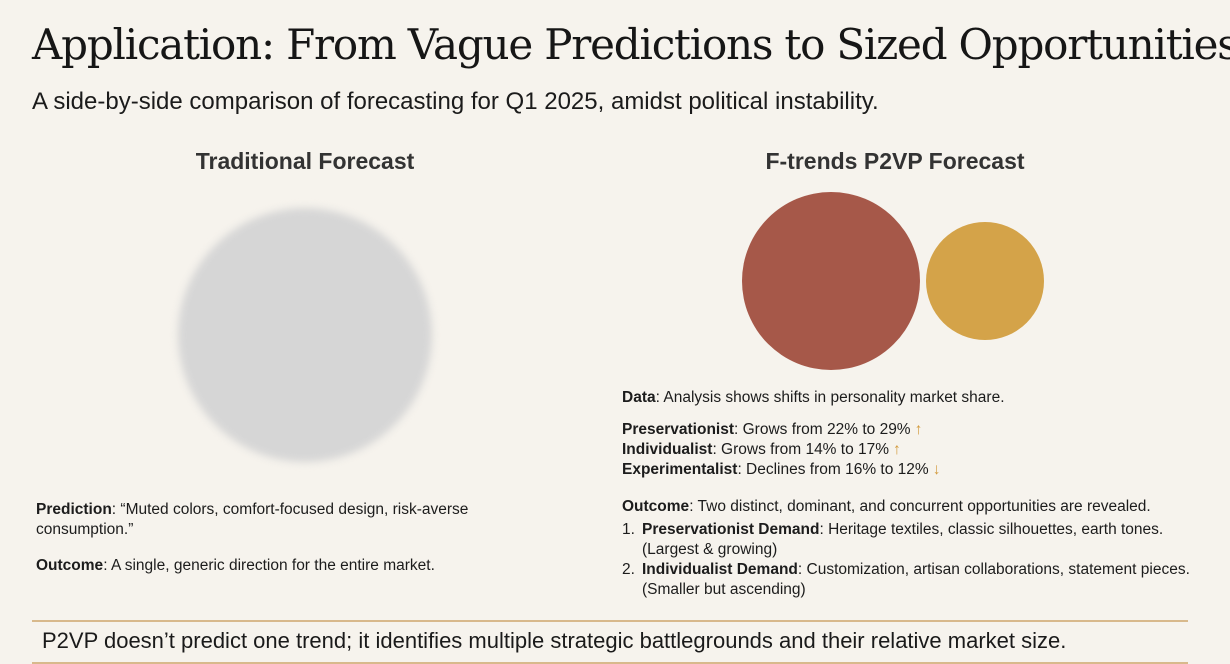  I want to click on p2vp-forecast-heading: F-trends P2VP Forecast, so click(895, 161).